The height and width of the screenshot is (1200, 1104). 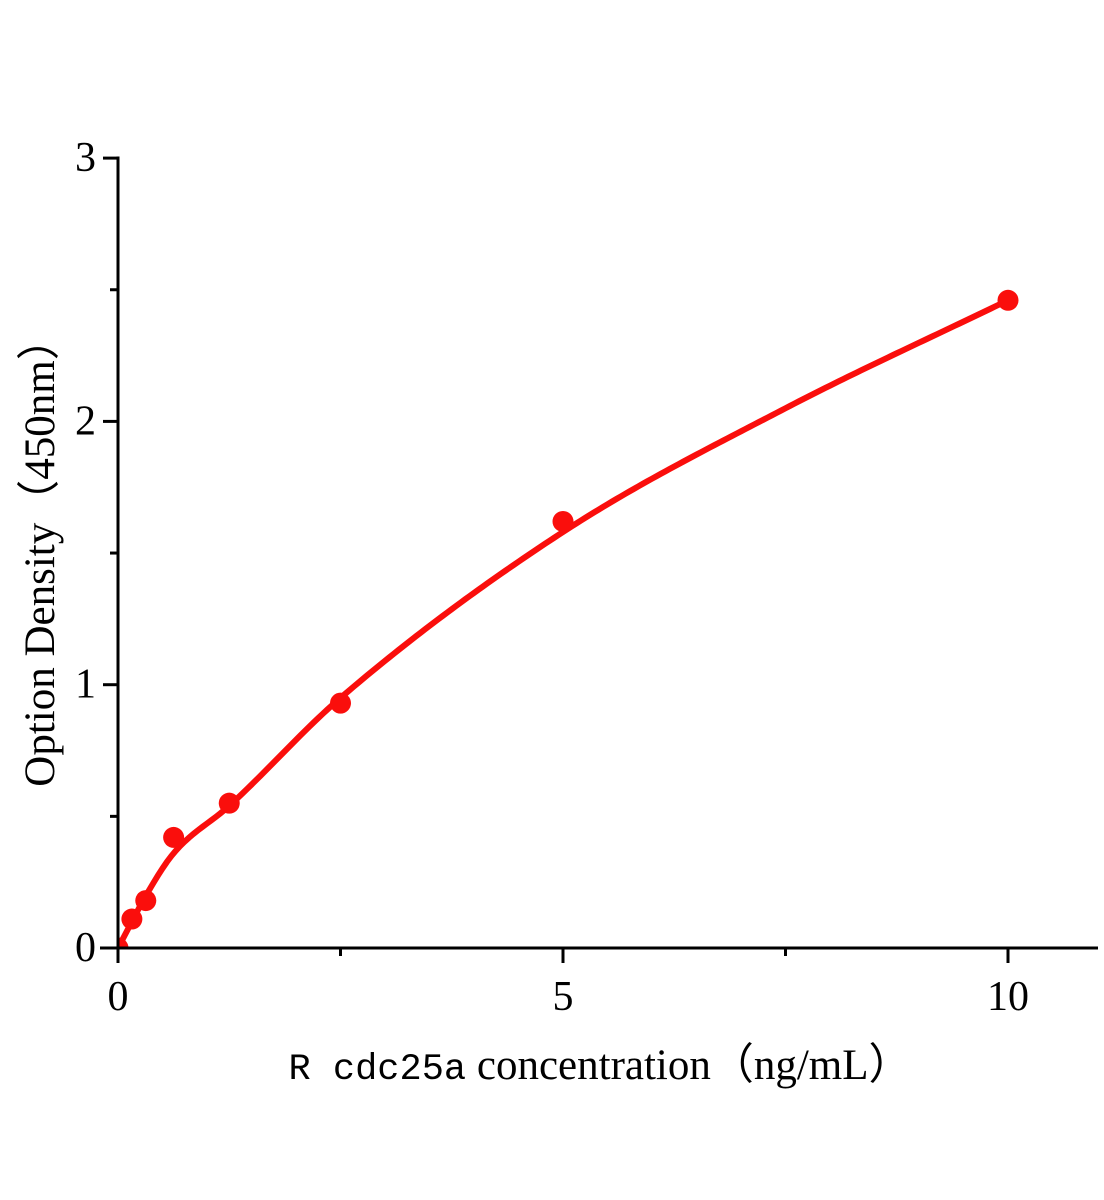 What do you see at coordinates (85, 158) in the screenshot?
I see `y-tick-label: 3` at bounding box center [85, 158].